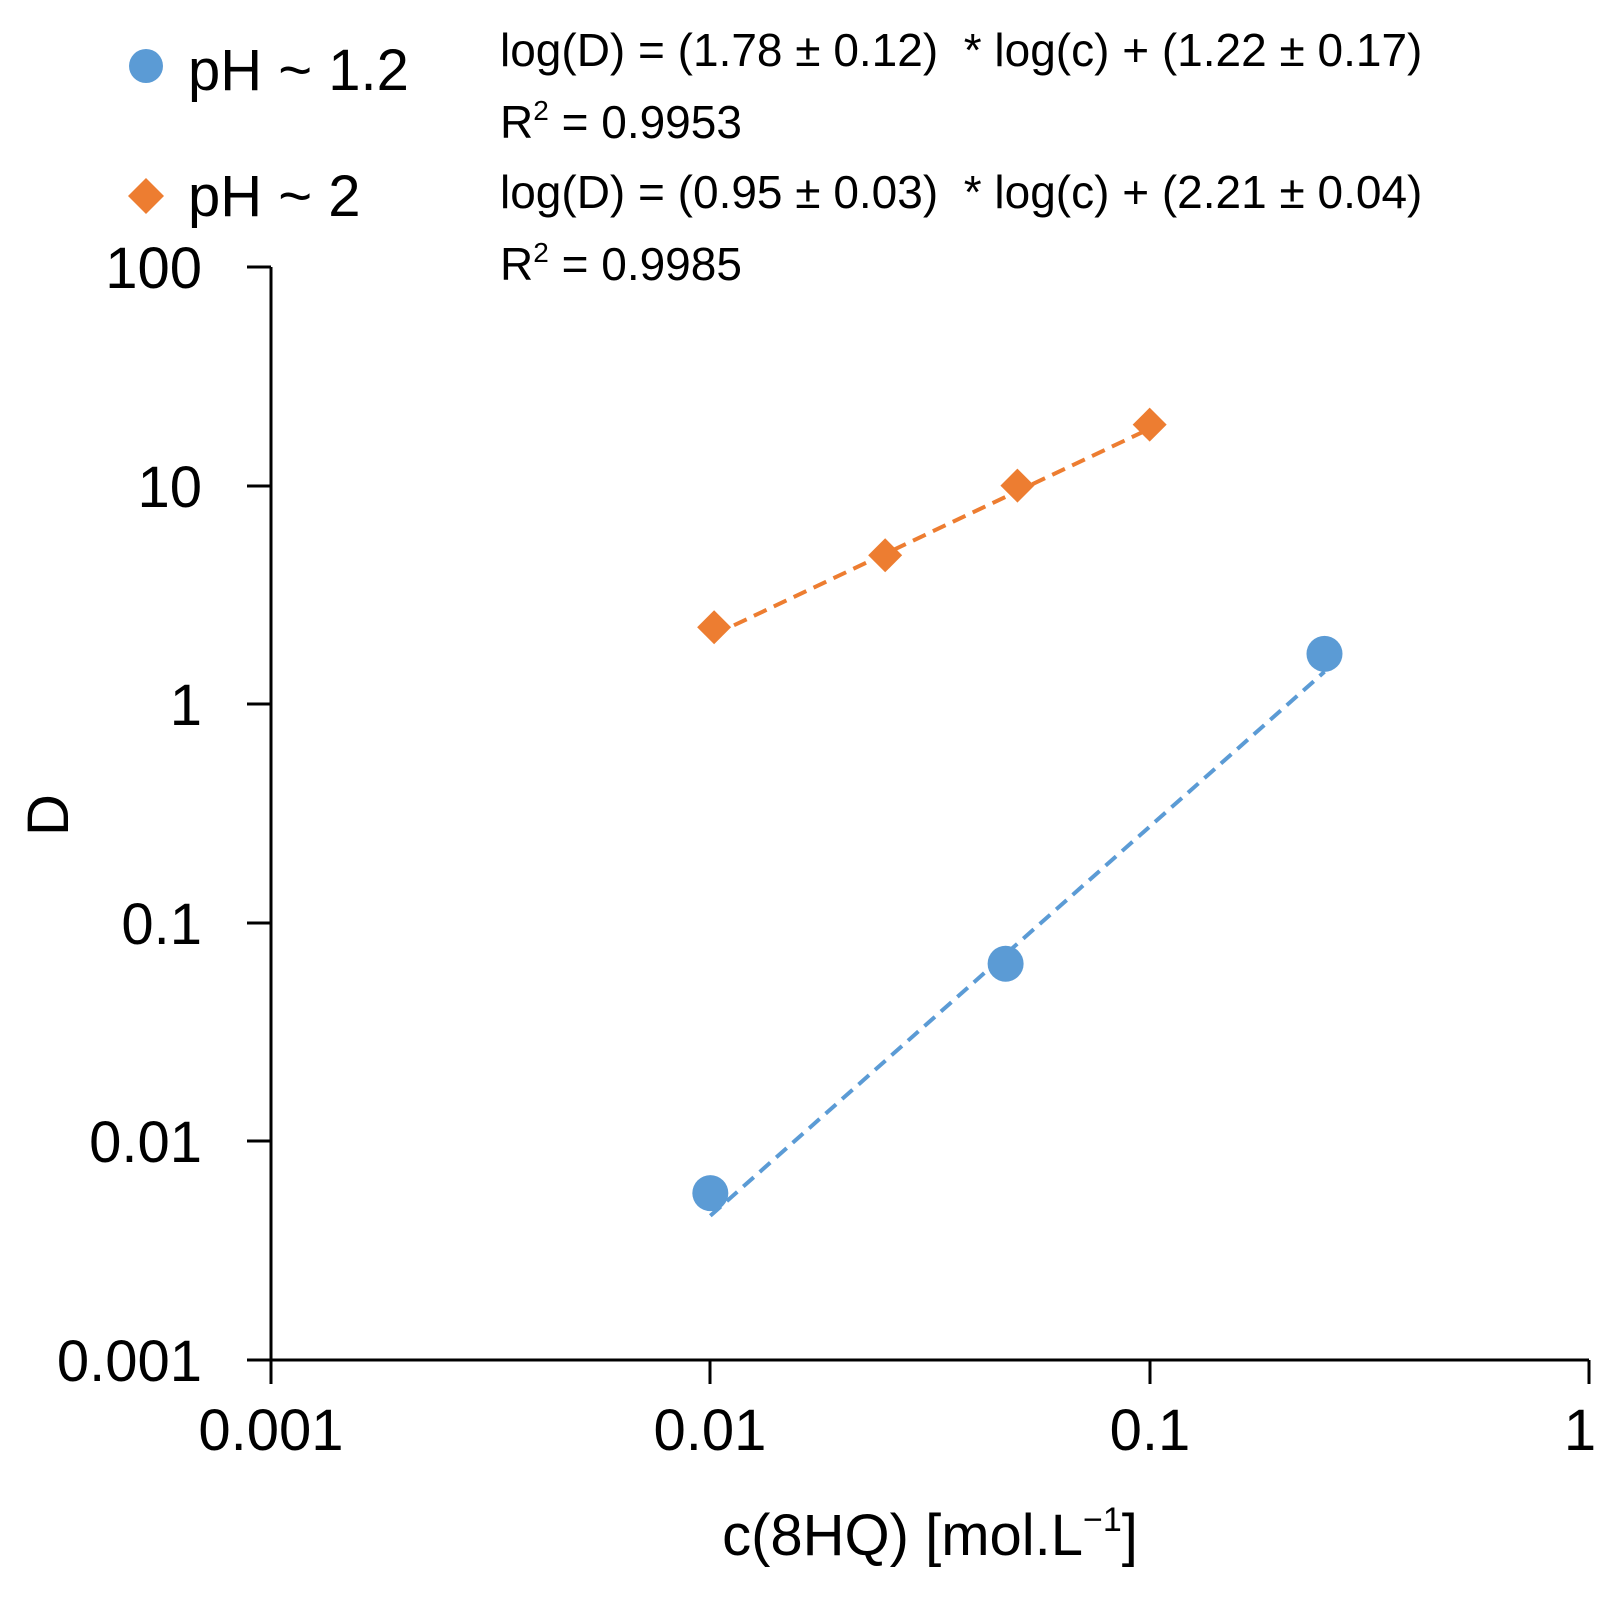  Describe the element at coordinates (621, 121) in the screenshot. I see `fit-r2-ph-1-2: R2 = 0.9953` at that location.